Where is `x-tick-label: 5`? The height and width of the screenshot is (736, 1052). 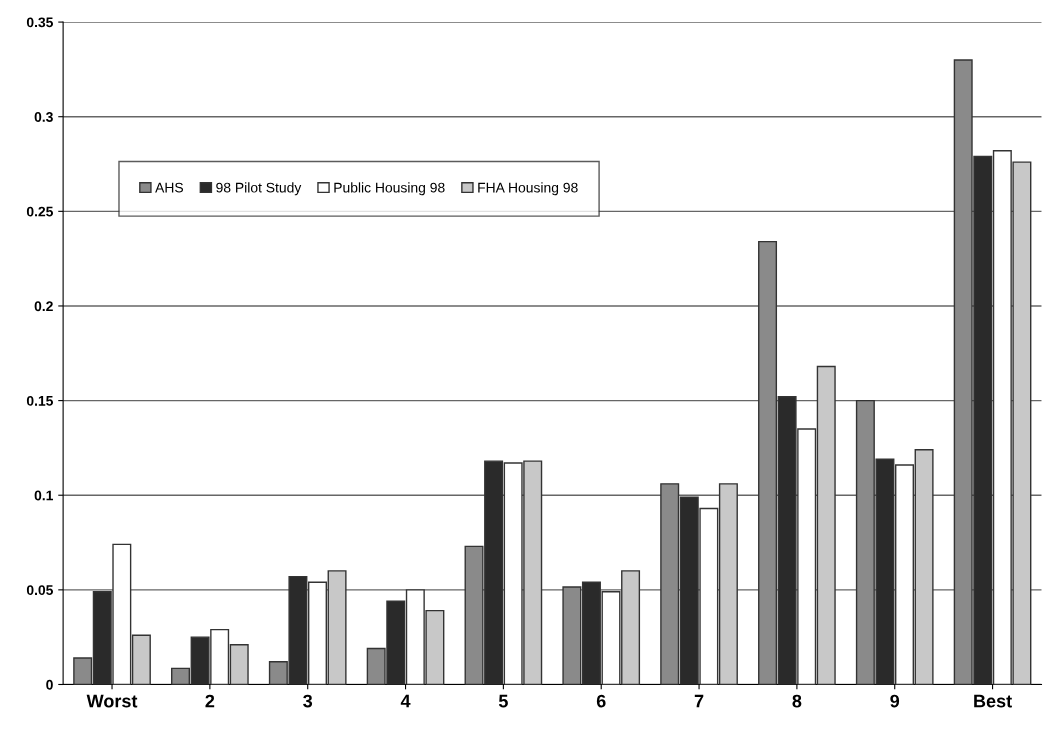
x-tick-label: 5 is located at coordinates (503, 701).